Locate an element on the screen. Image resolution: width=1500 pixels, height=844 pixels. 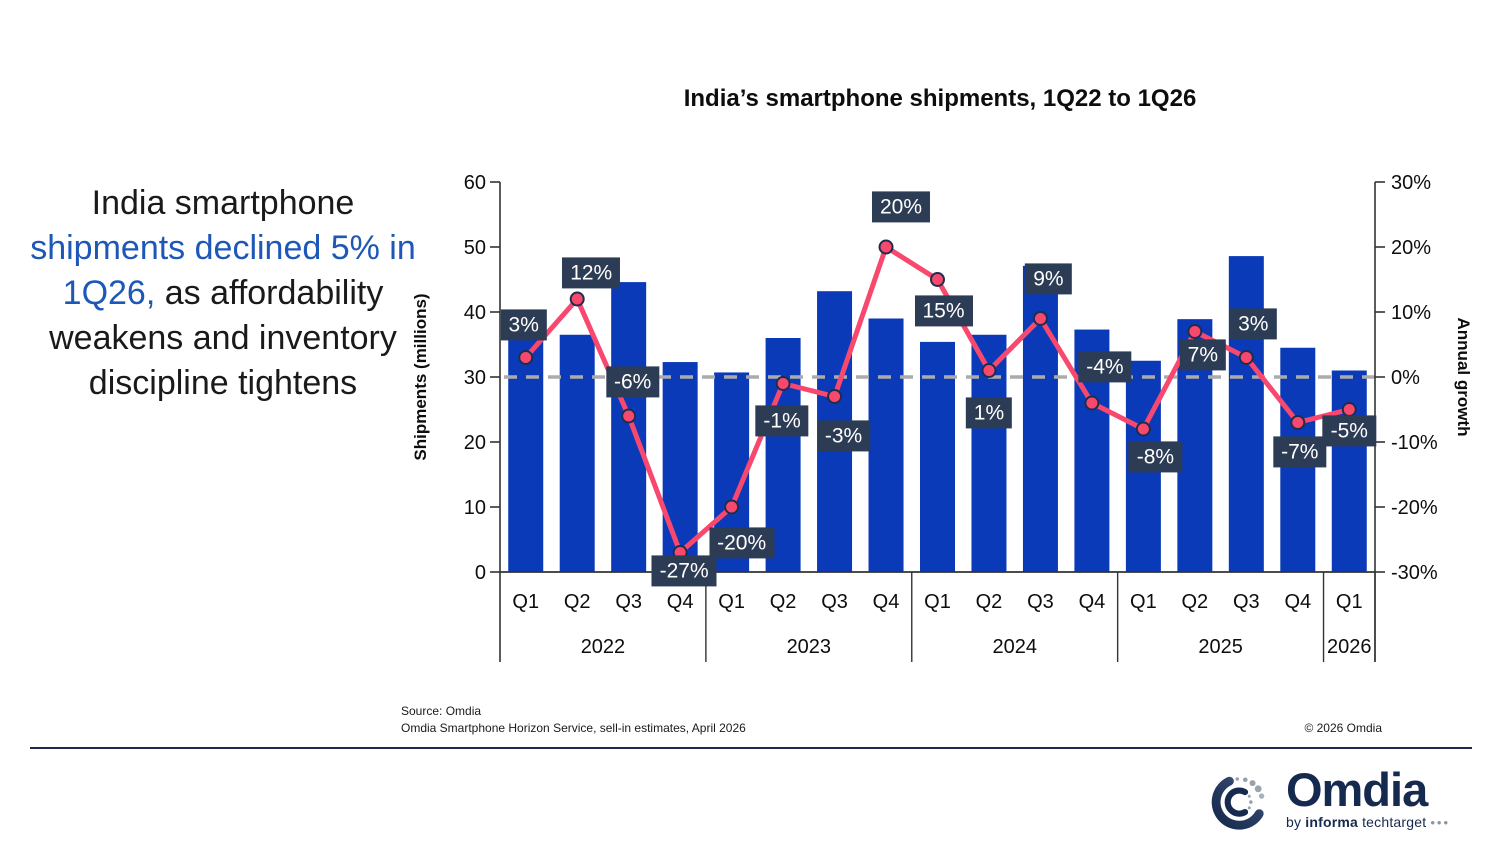
growth-label: 9% is located at coordinates (1048, 278).